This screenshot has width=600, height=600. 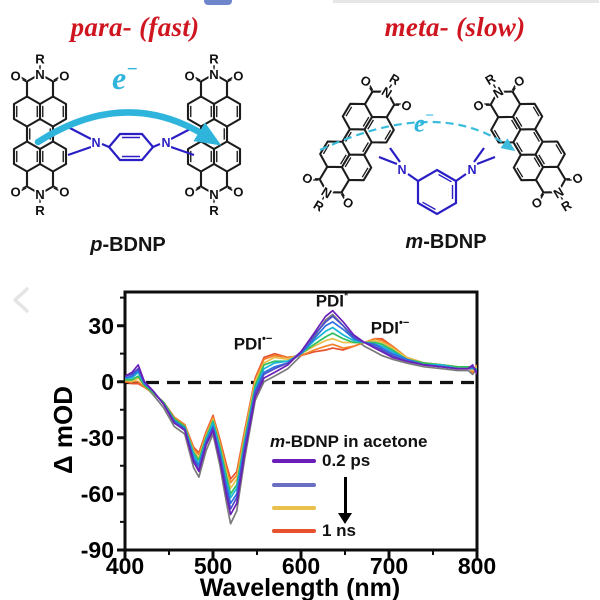 What do you see at coordinates (125, 566) in the screenshot?
I see `x-tick-400: 400` at bounding box center [125, 566].